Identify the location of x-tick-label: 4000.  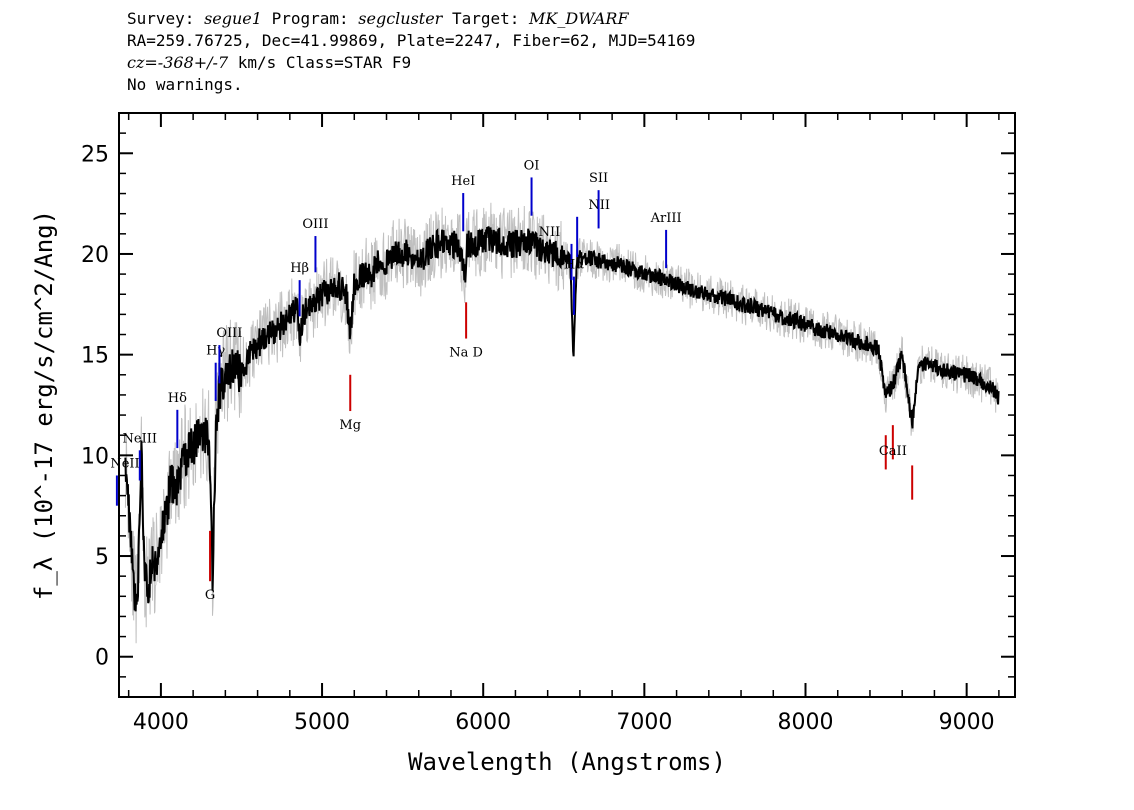
(161, 722).